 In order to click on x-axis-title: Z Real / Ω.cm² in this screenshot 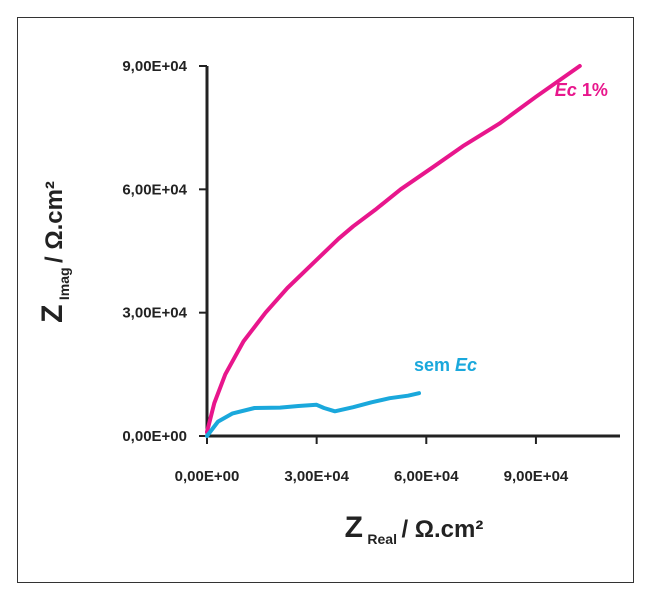, I will do `click(414, 529)`.